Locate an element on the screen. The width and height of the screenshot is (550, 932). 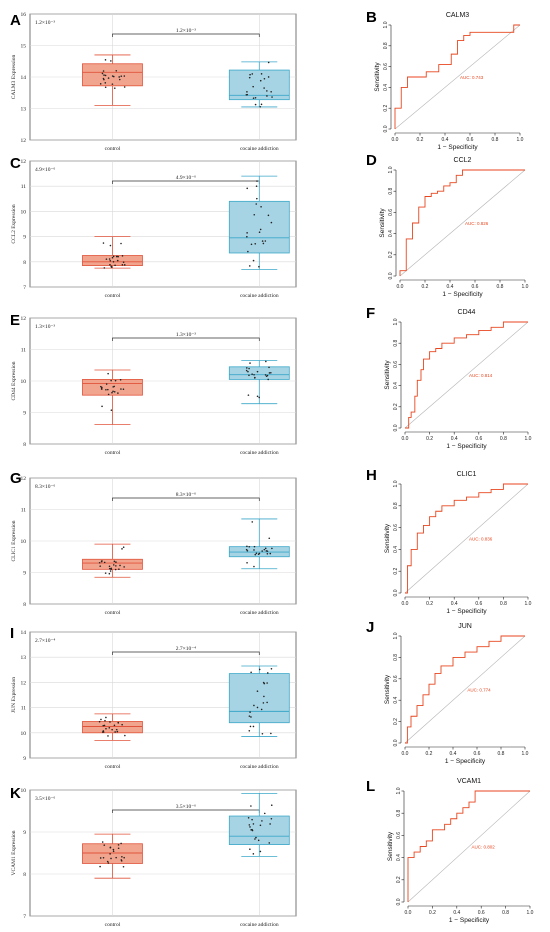
y-tick-label: 13 is located at coordinates (24, 658).